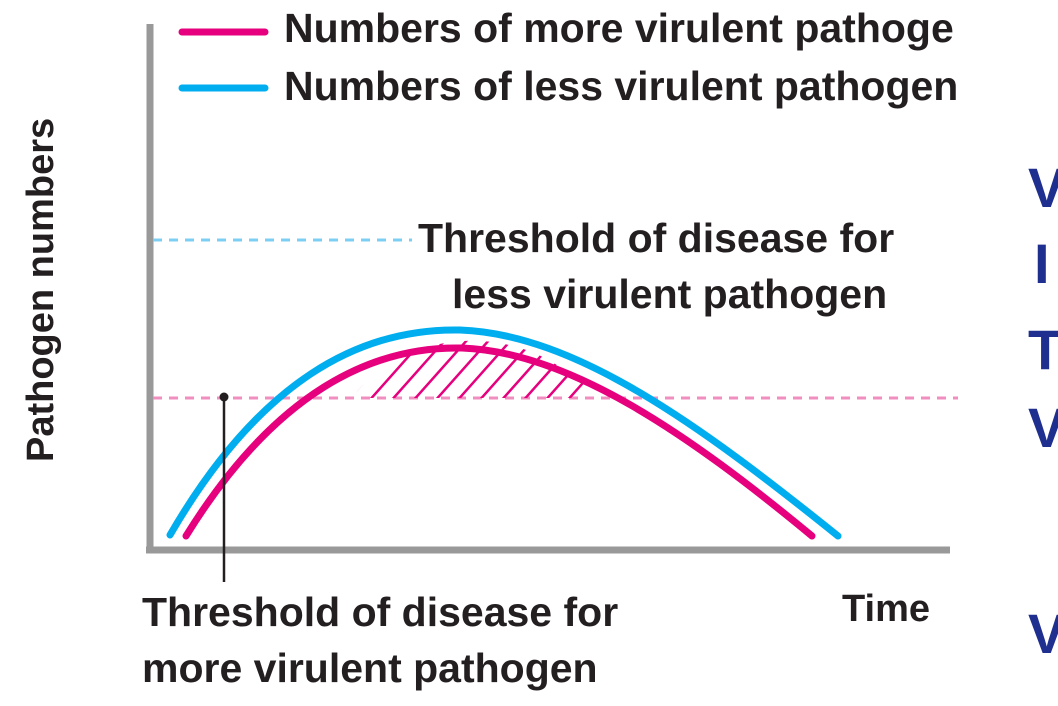 The width and height of the screenshot is (1058, 706). I want to click on less-virulent-threshold-label-line1: Threshold of disease for, so click(656, 238).